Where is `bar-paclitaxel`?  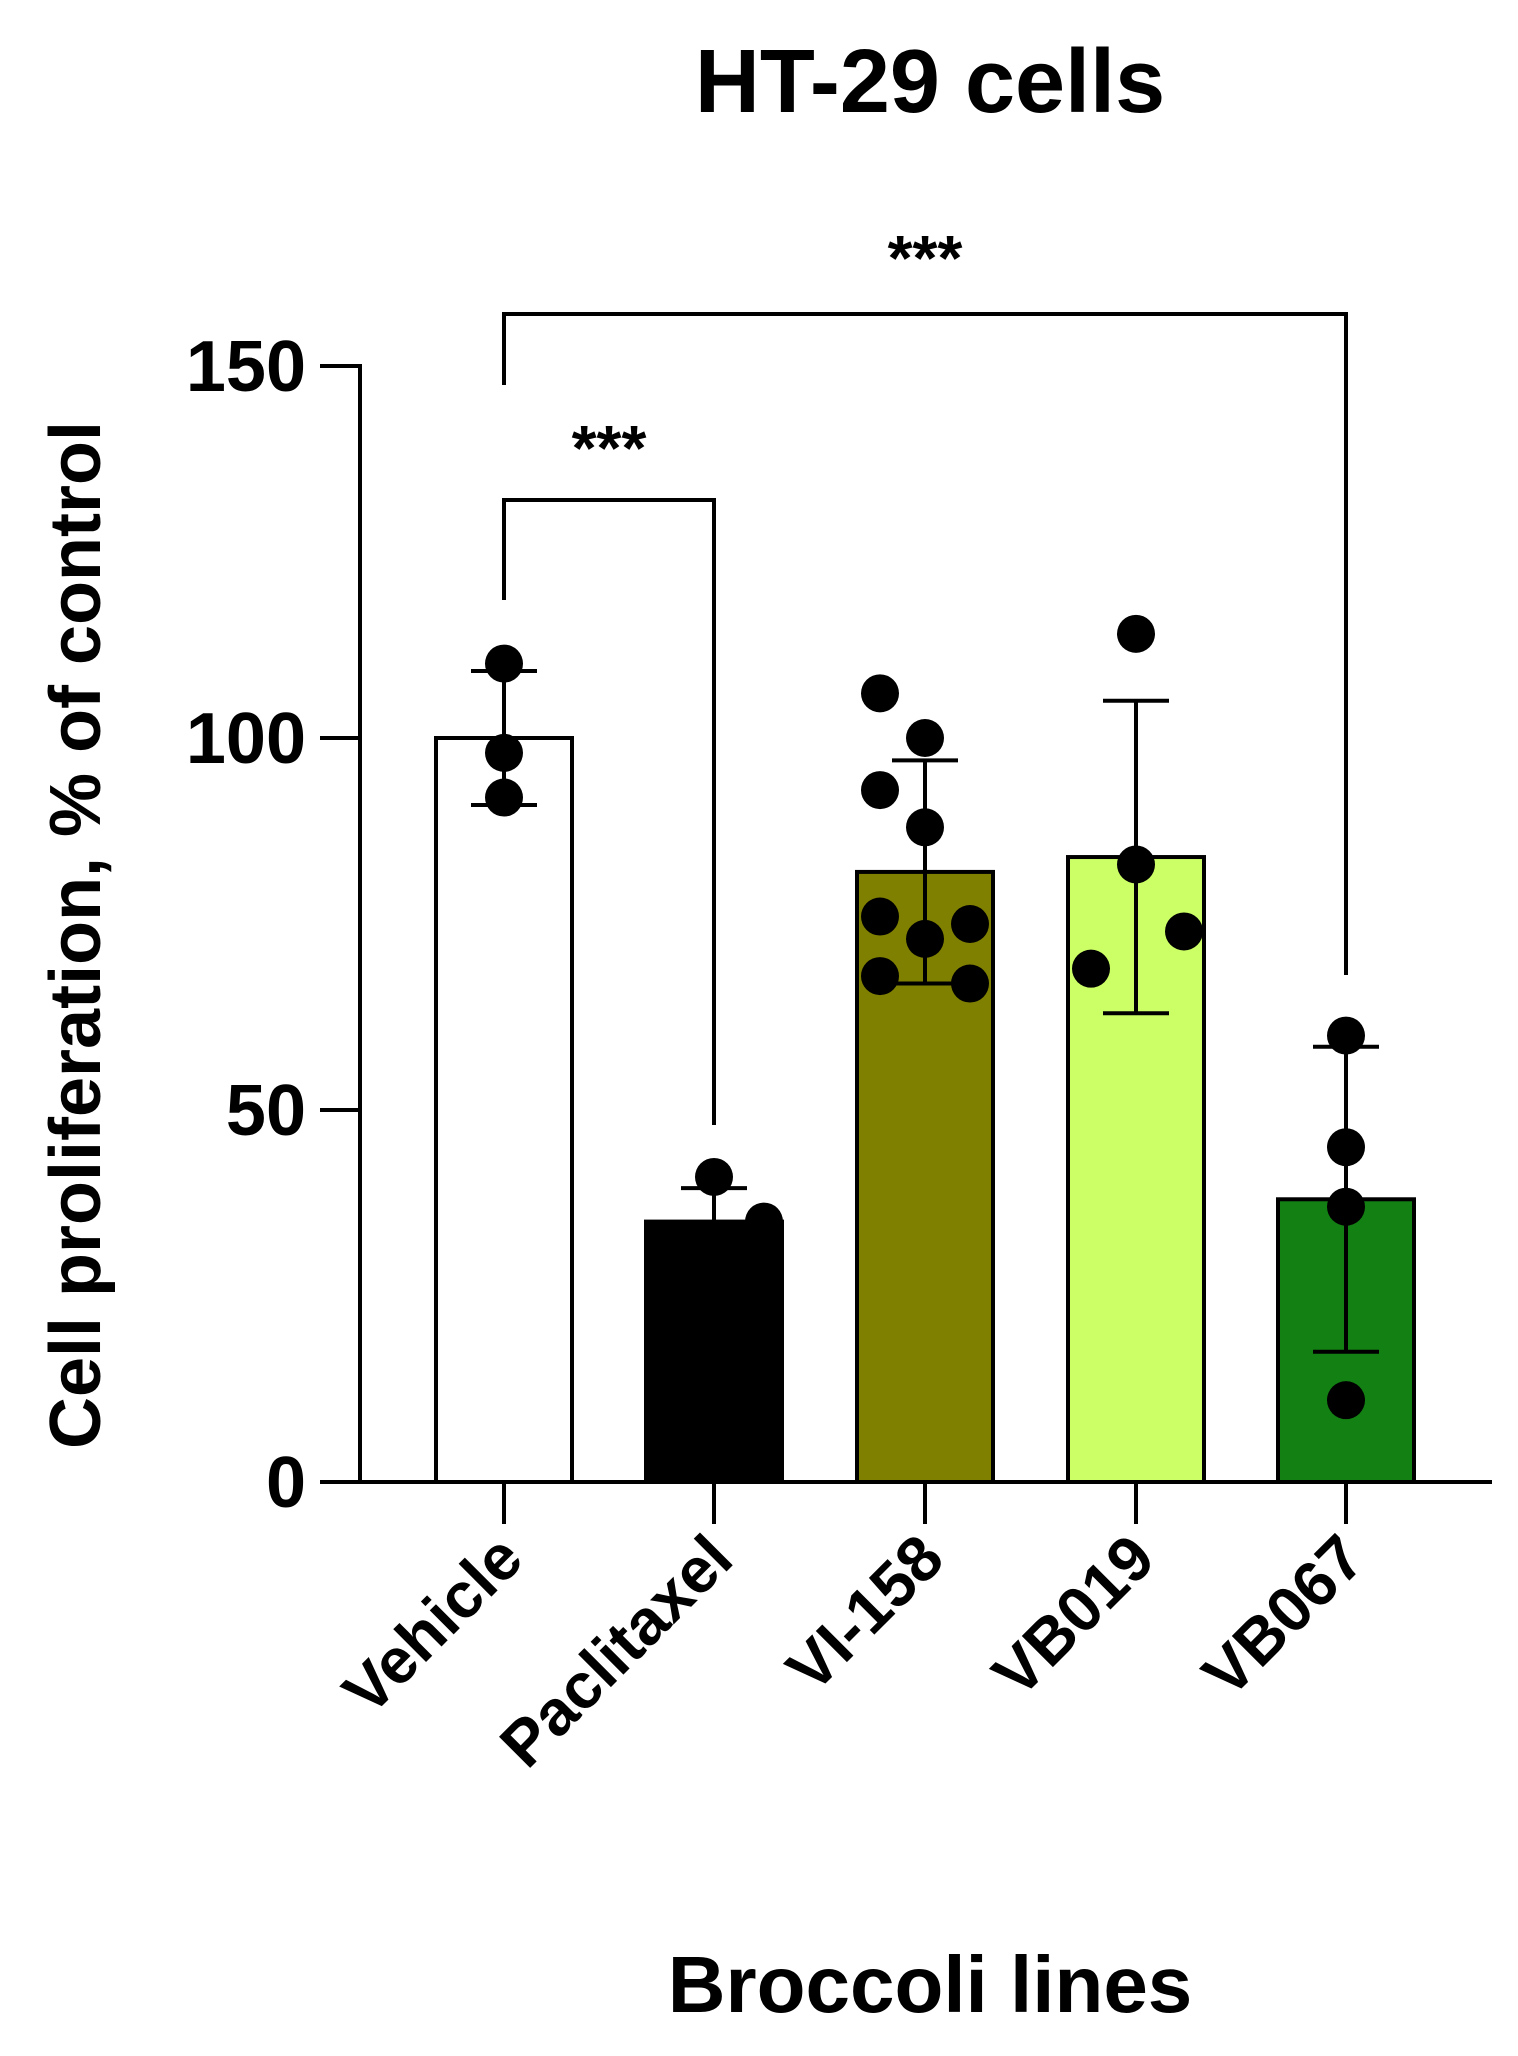 bar-paclitaxel is located at coordinates (714, 1351).